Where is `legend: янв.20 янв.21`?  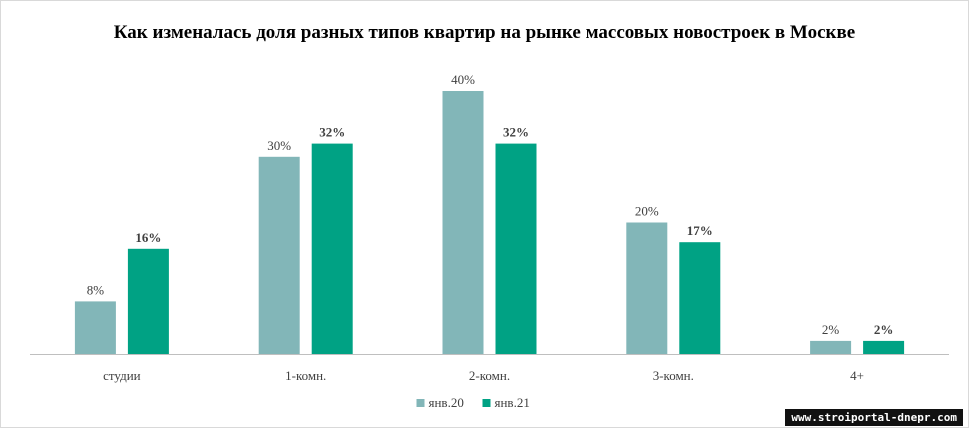
legend: янв.20 янв.21 is located at coordinates (473, 402).